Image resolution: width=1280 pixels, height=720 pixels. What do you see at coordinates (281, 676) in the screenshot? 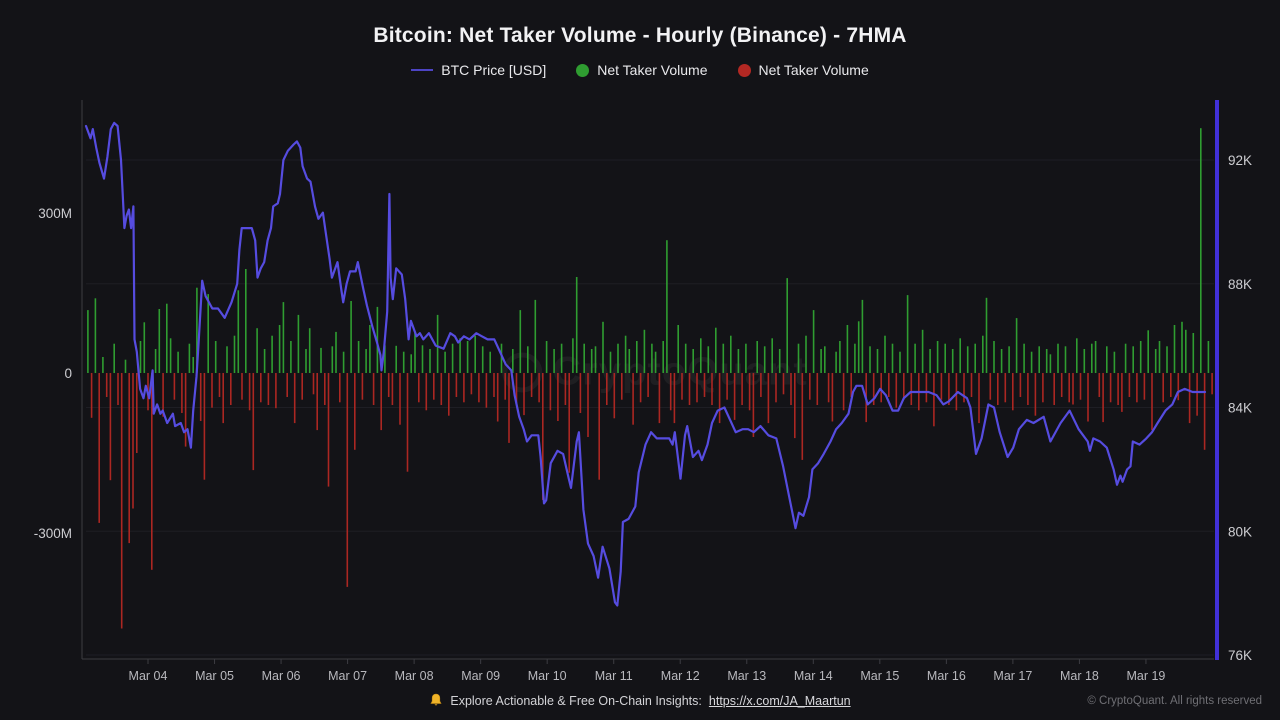
I see `x-tick-label: Mar 06` at bounding box center [281, 676].